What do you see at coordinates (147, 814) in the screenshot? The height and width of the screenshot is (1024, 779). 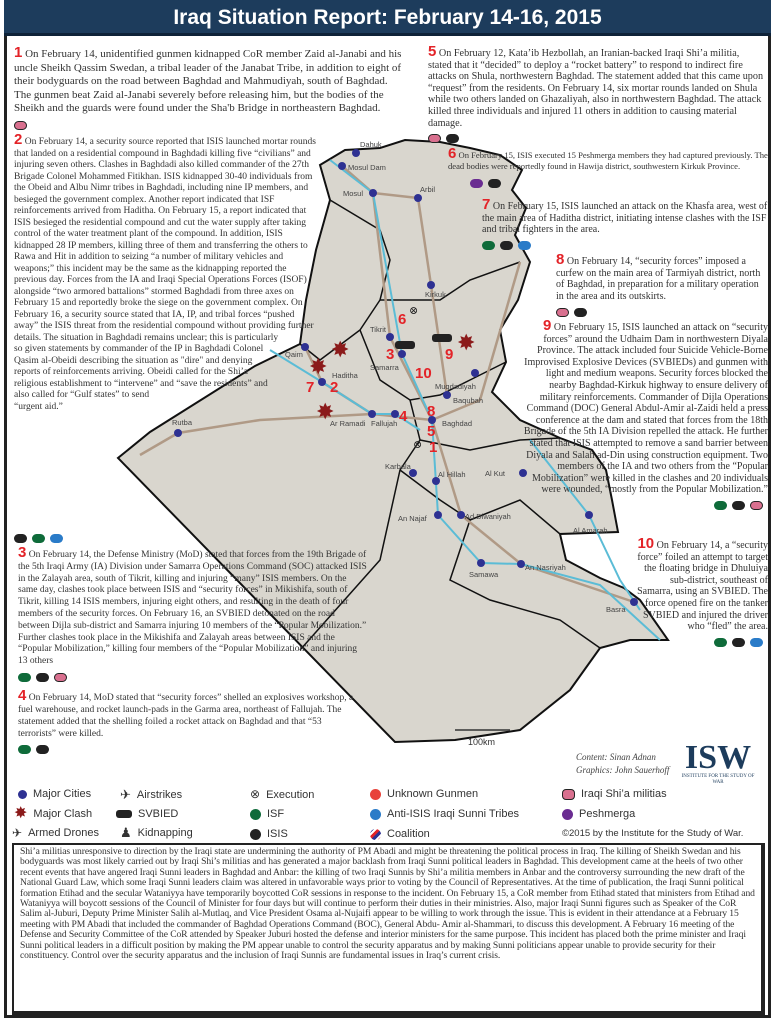 I see `legend-svbied: SVBIED` at bounding box center [147, 814].